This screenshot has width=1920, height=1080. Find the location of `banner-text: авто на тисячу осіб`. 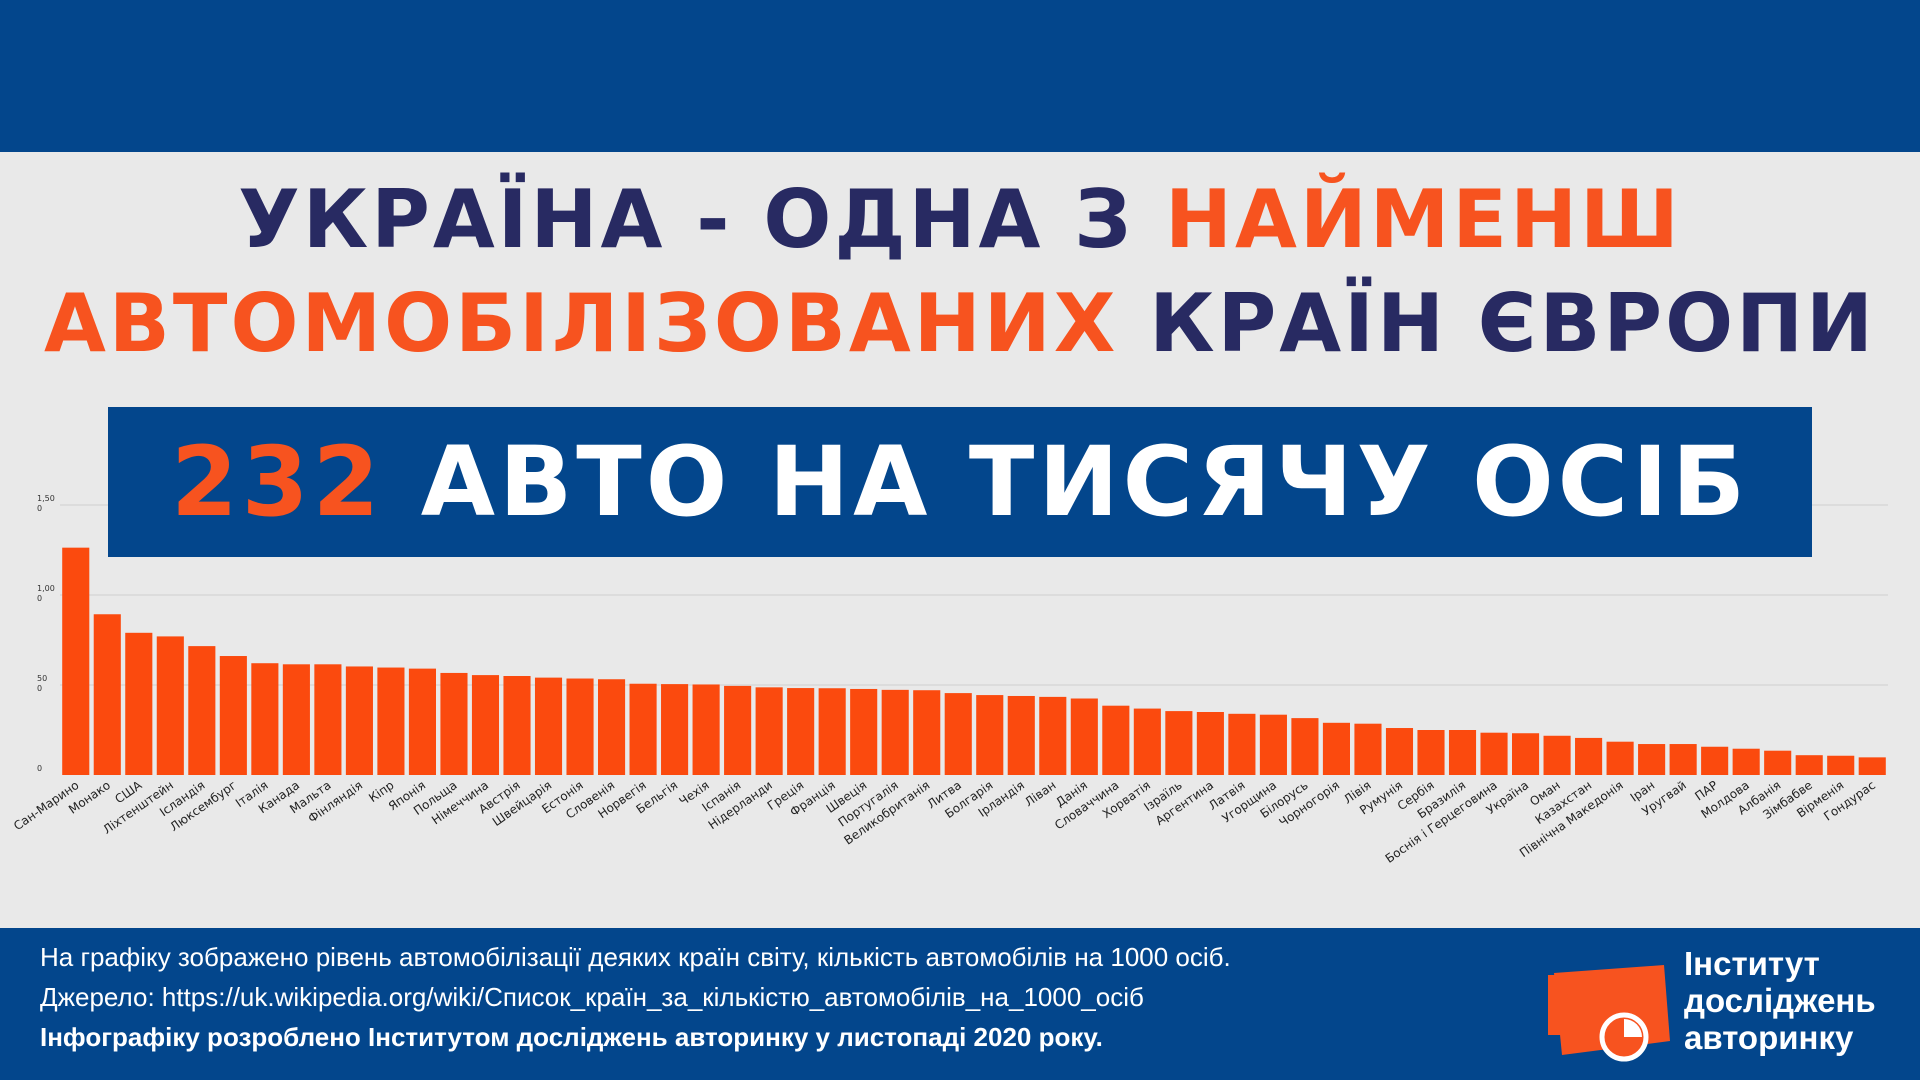

banner-text: авто на тисячу осіб is located at coordinates (1085, 482).